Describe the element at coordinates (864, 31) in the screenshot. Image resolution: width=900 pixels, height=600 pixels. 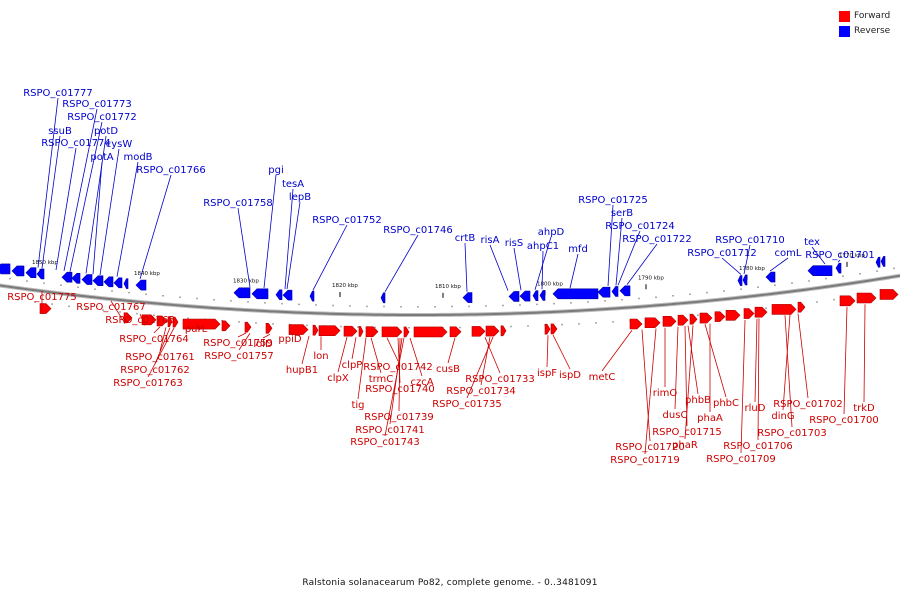
I see `legend-reverse: Reverse` at that location.